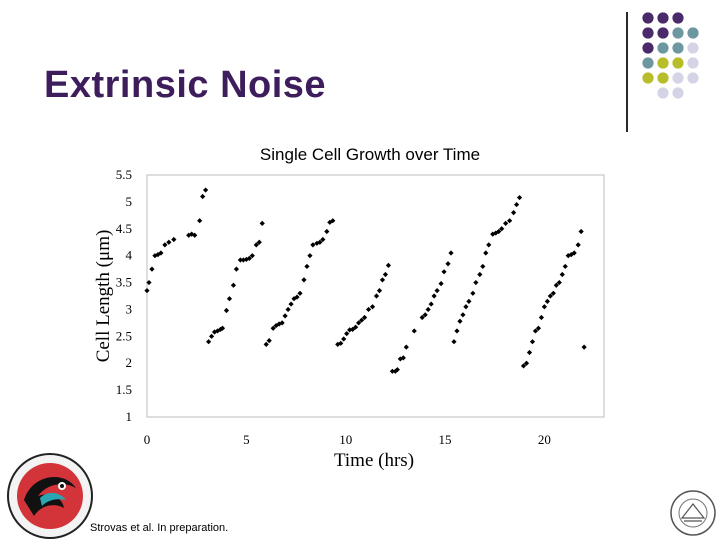 Image resolution: width=720 pixels, height=540 pixels. I want to click on citation: Strovas et al. In preparation., so click(159, 528).